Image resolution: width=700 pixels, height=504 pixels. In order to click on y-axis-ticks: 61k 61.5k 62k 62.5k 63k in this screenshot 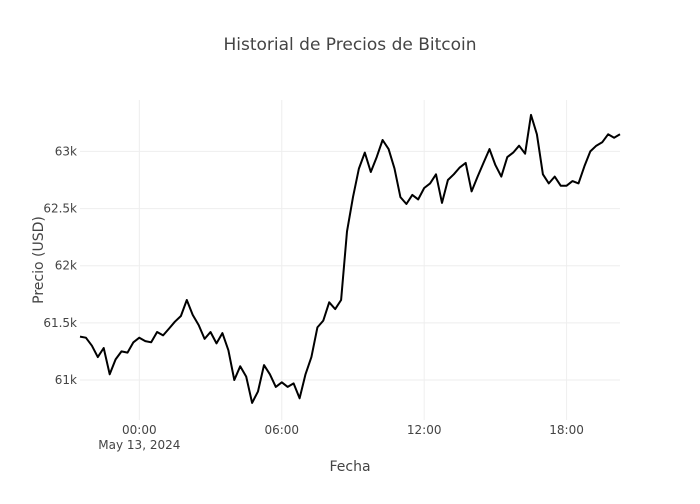, I will do `click(60, 265)`.